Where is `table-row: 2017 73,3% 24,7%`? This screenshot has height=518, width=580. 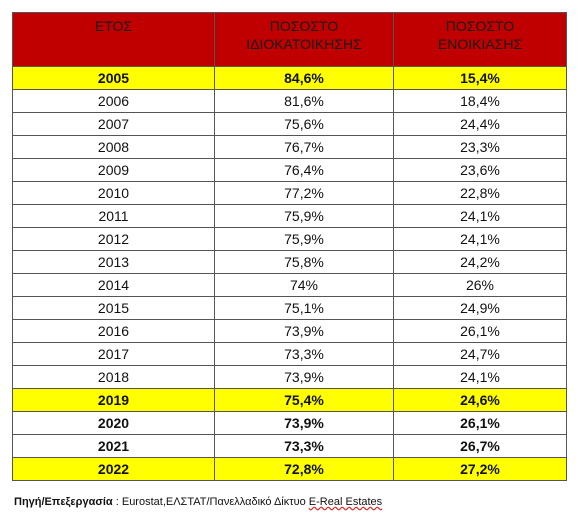
table-row: 2017 73,3% 24,7% is located at coordinates (289, 354).